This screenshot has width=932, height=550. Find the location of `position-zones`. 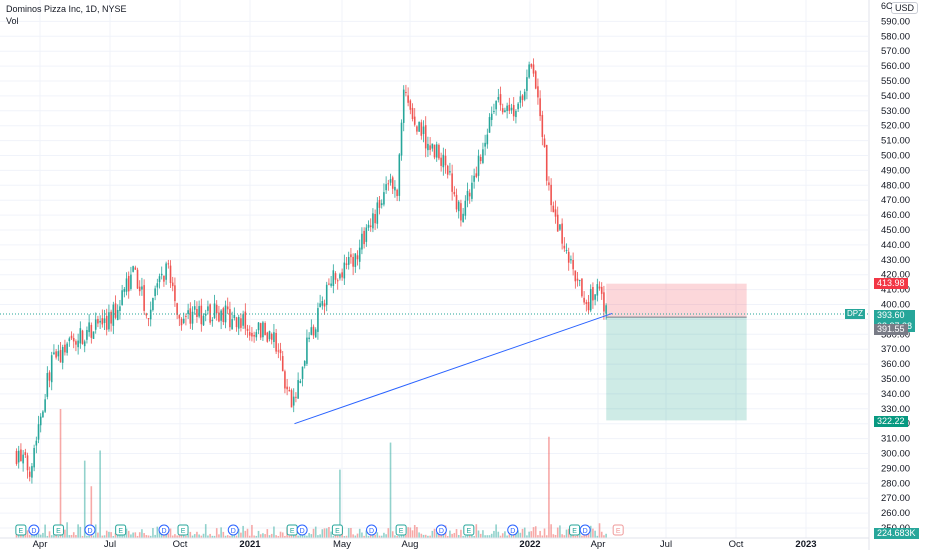

position-zones is located at coordinates (676, 352).